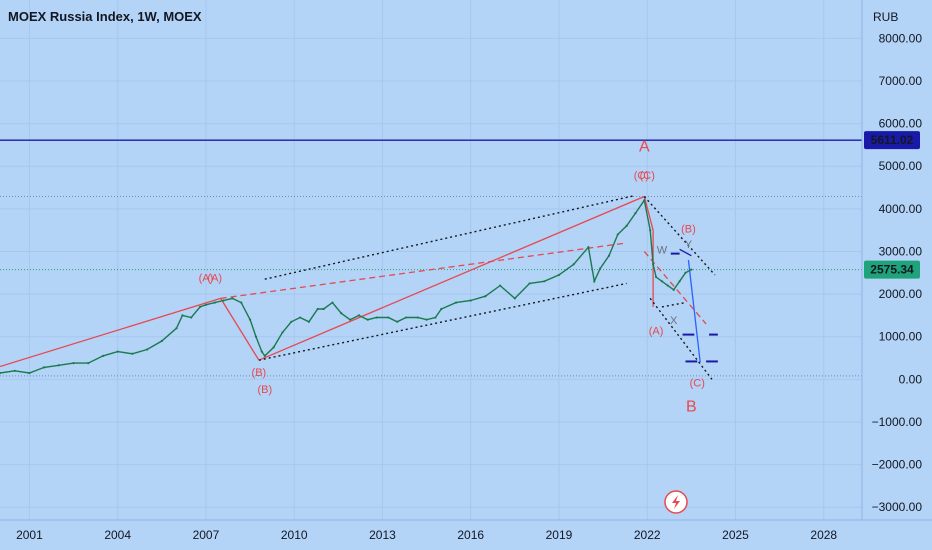  Describe the element at coordinates (382, 535) in the screenshot. I see `x-tick-label: 2013` at that location.